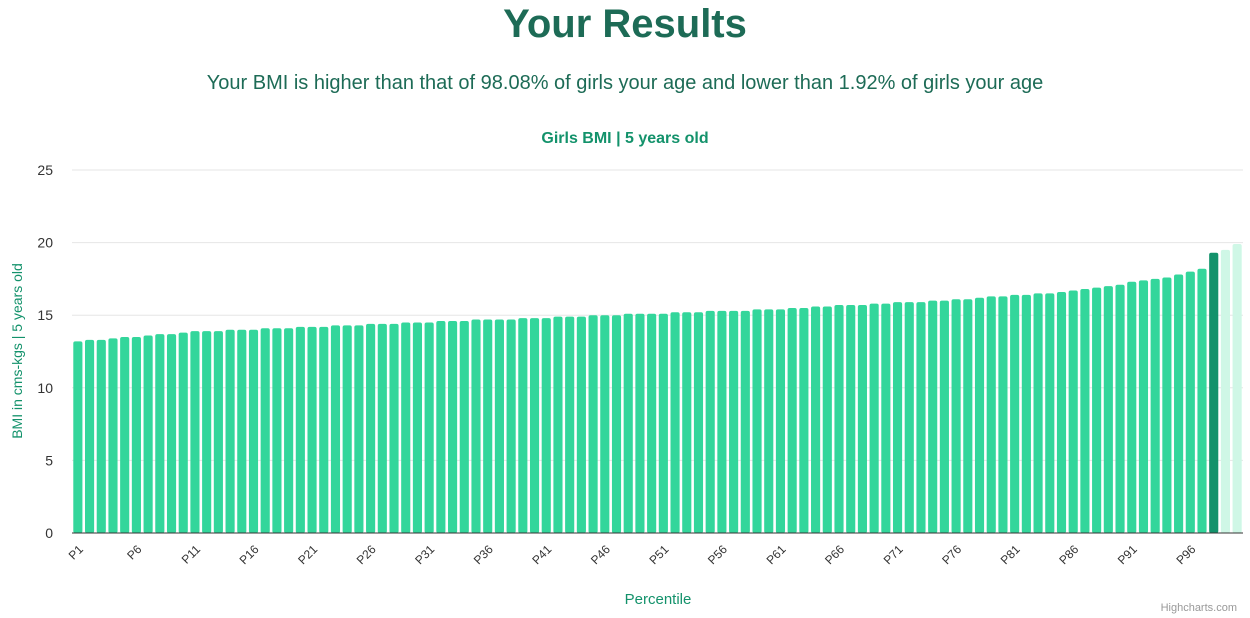  I want to click on bar-P7, so click(148, 434).